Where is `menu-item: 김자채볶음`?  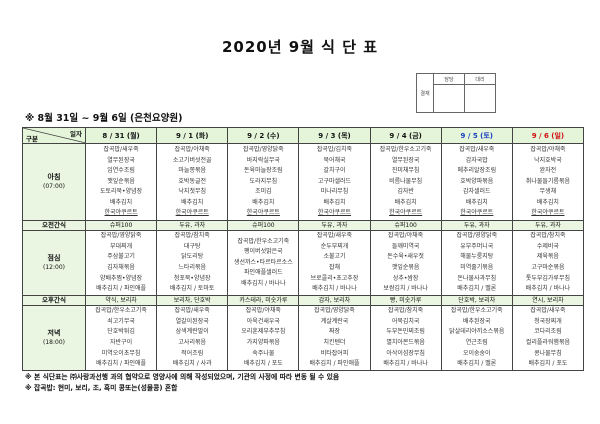
menu-item: 김자채볶음 is located at coordinates (121, 267).